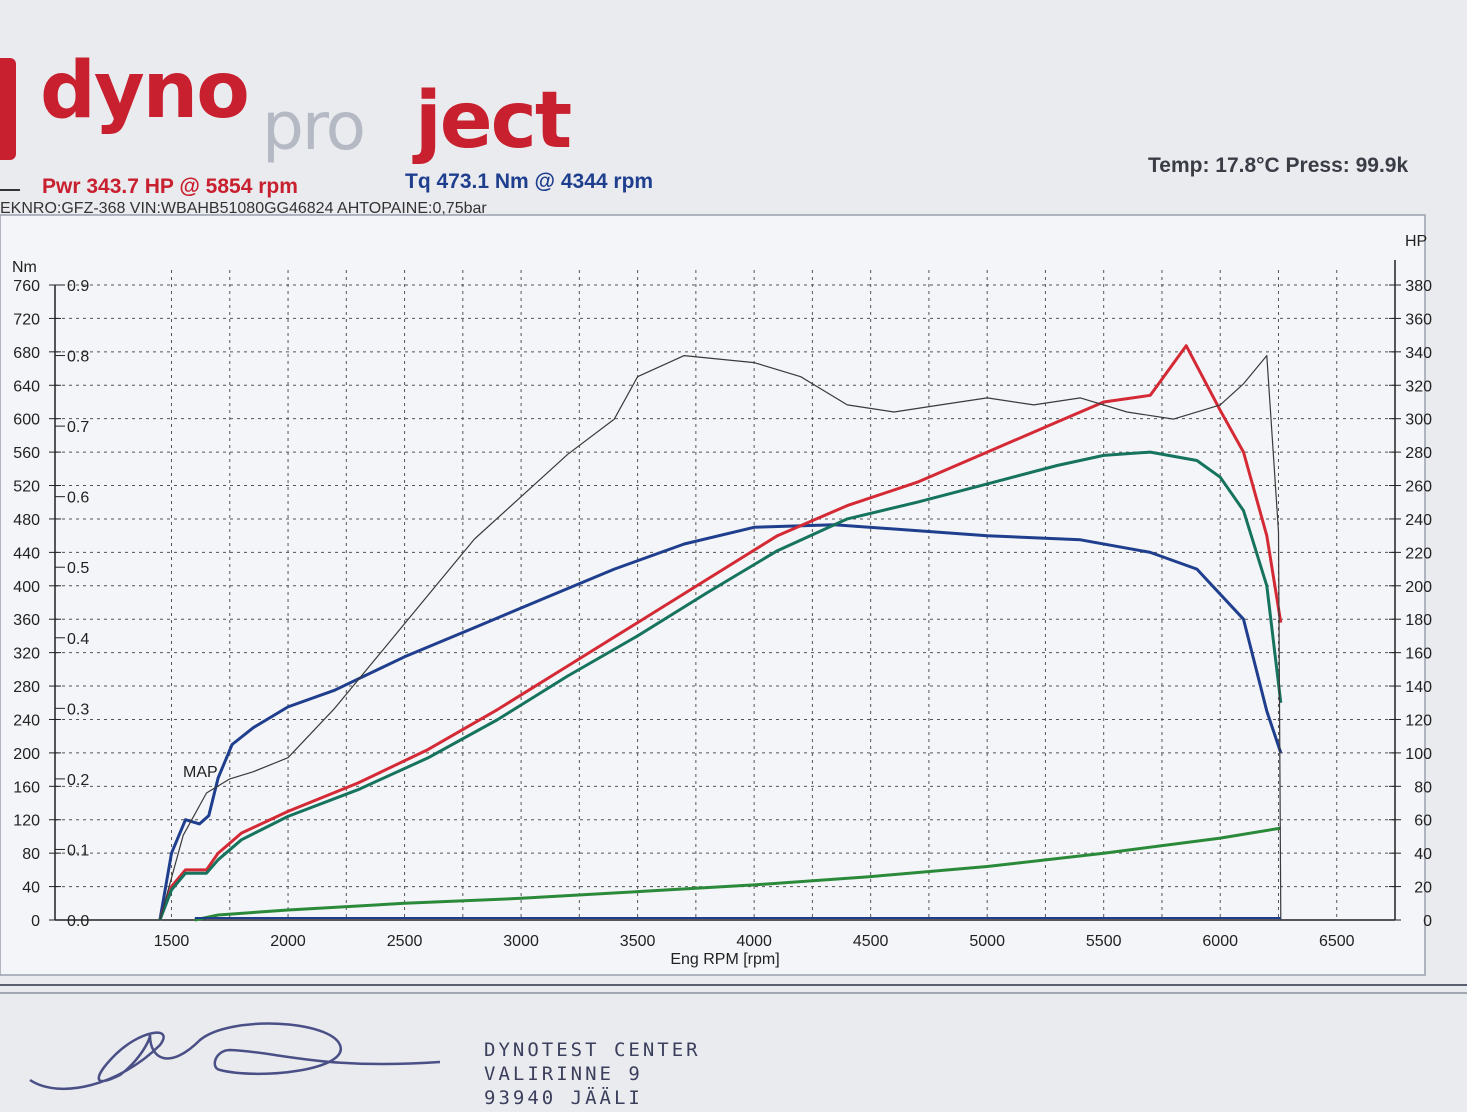  Describe the element at coordinates (26, 720) in the screenshot. I see `left-tick-label: 240` at that location.